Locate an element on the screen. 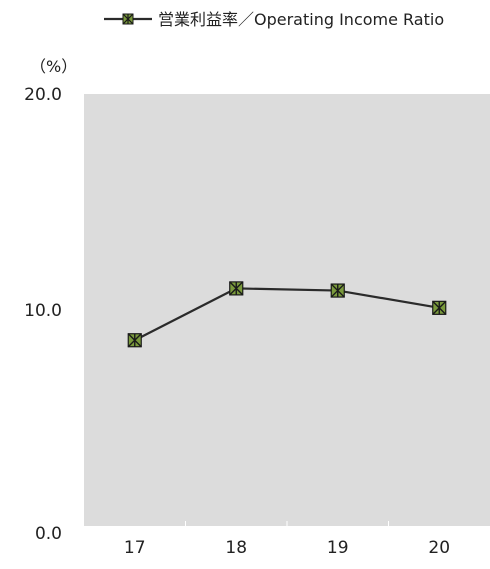  series-line is located at coordinates (287, 314).